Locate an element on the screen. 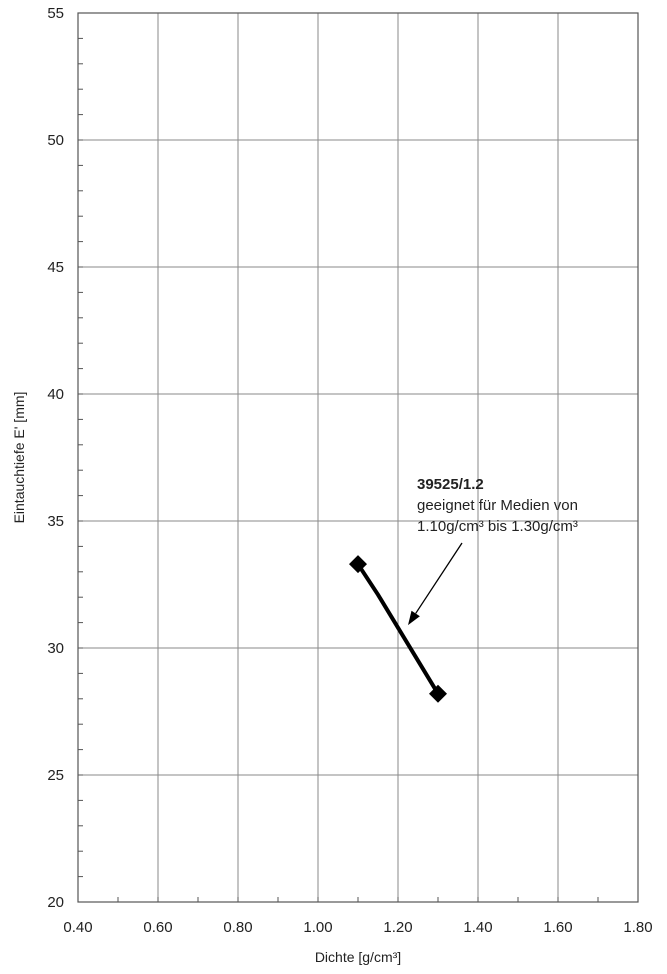 The height and width of the screenshot is (974, 667). x-tick-label: 0.60 is located at coordinates (157, 927).